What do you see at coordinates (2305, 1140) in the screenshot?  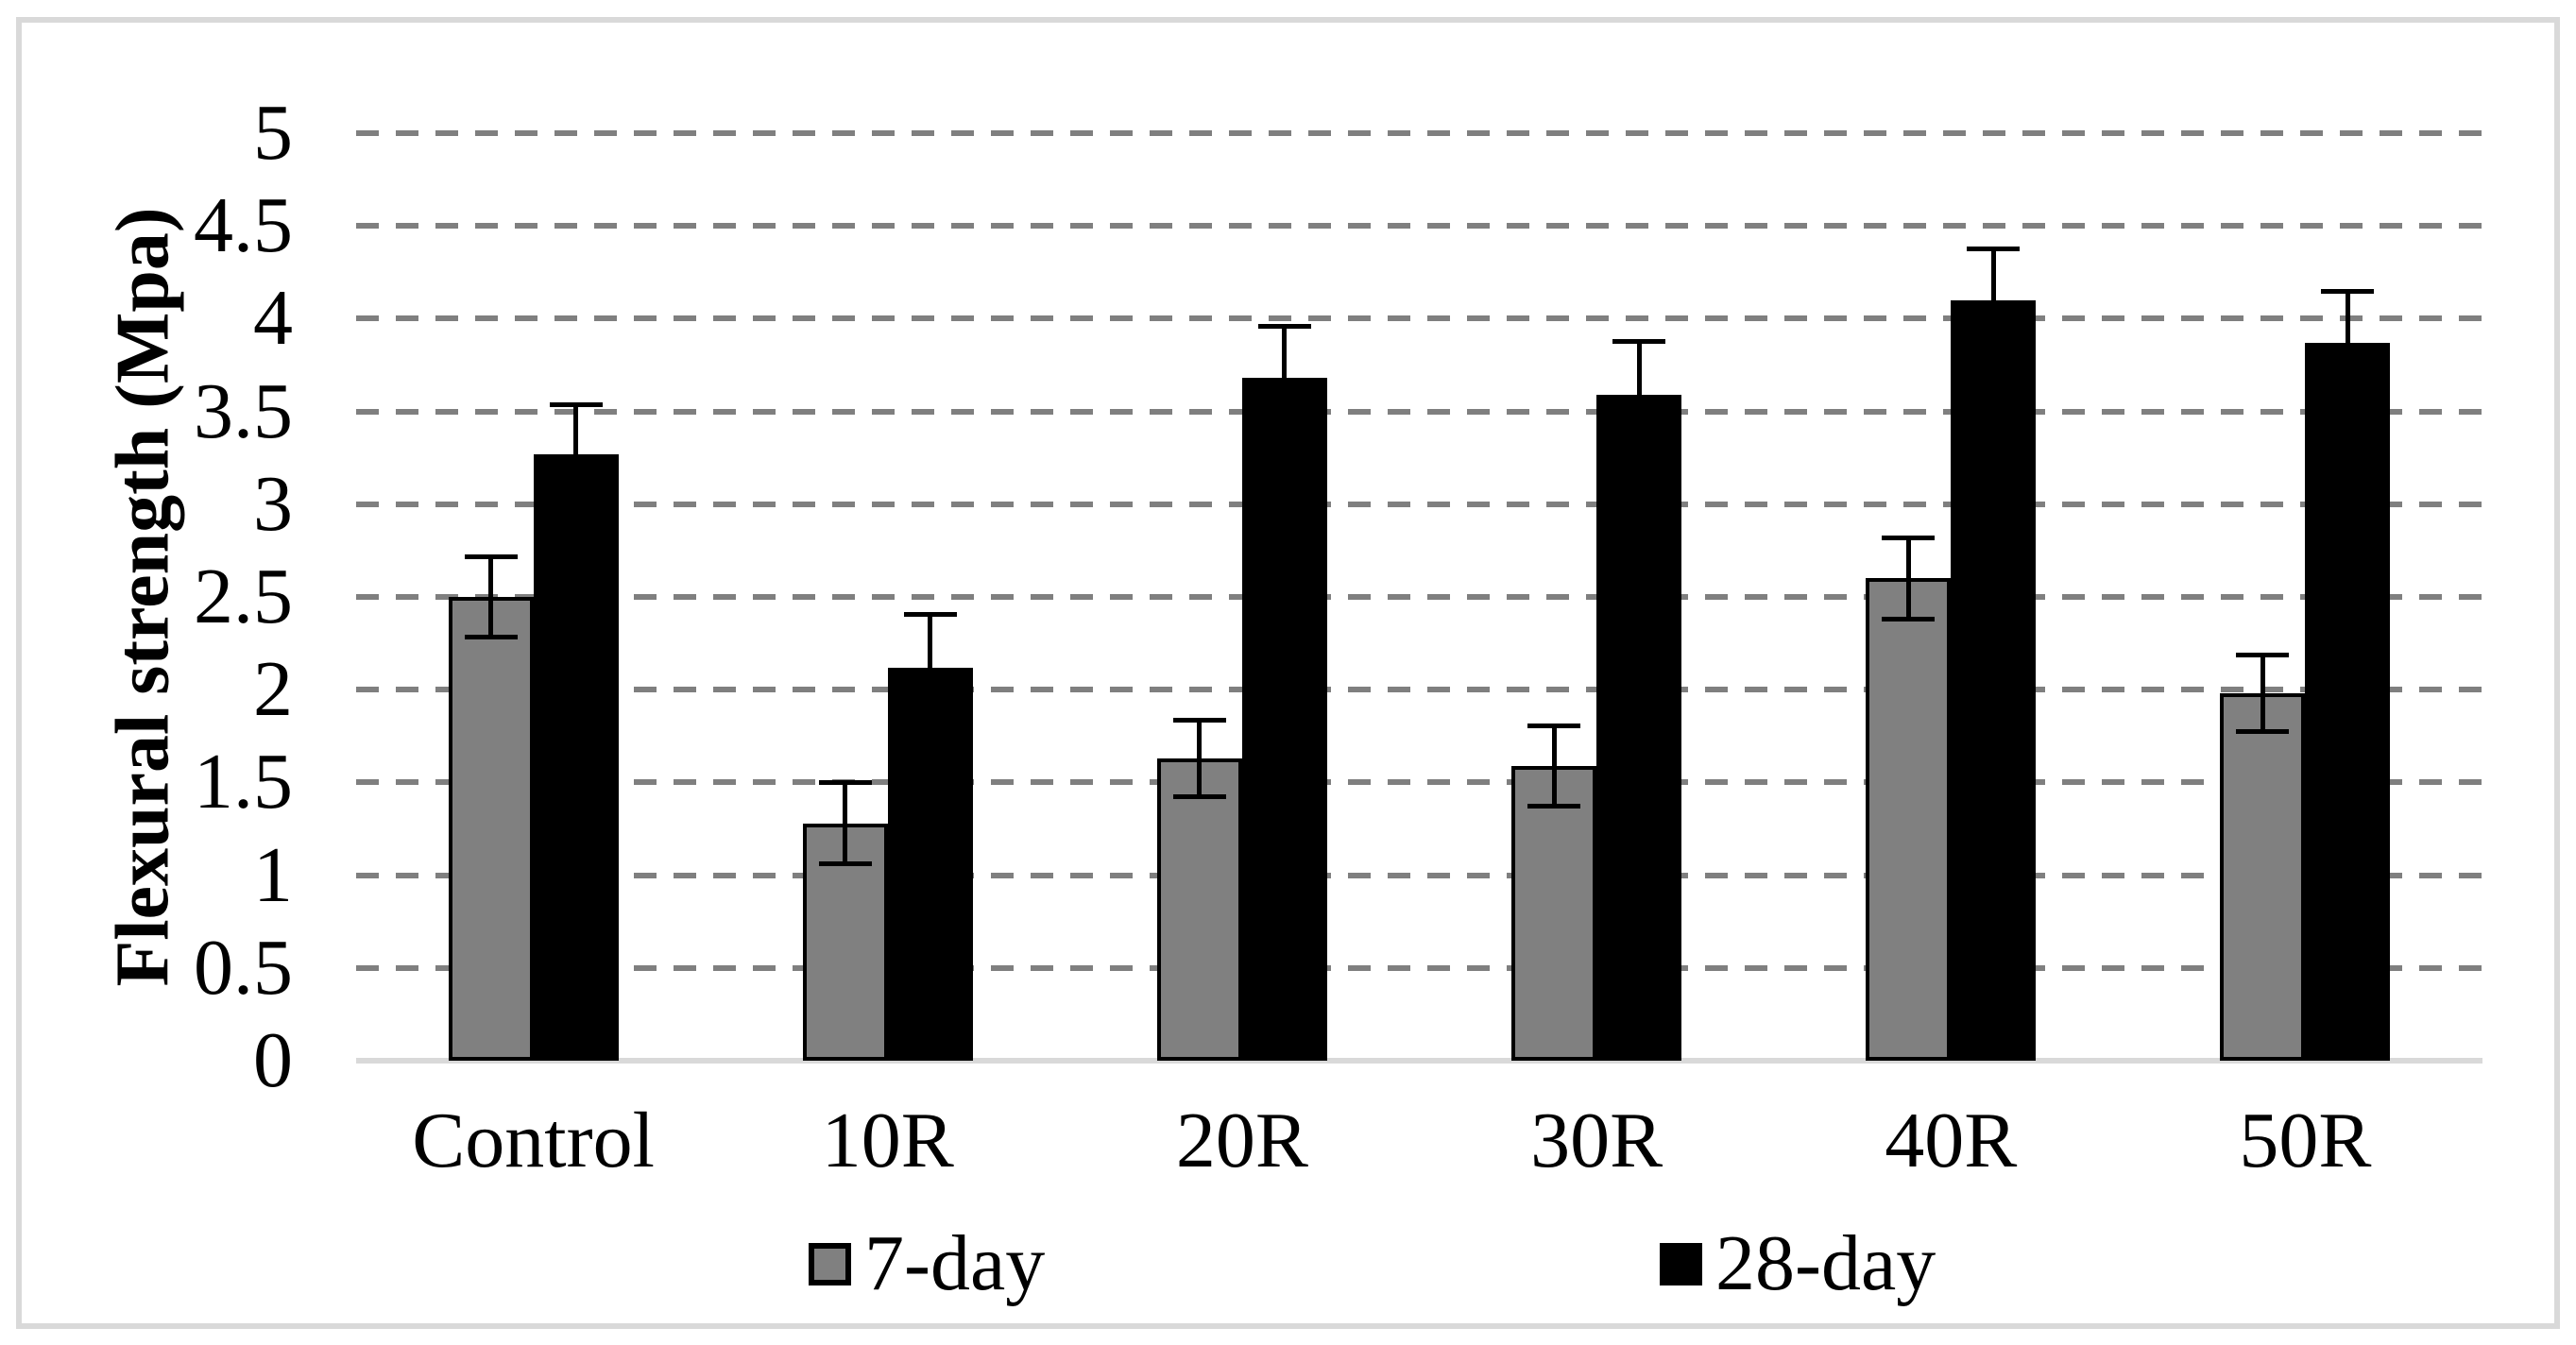 I see `x-tick-label-50R: 50R` at bounding box center [2305, 1140].